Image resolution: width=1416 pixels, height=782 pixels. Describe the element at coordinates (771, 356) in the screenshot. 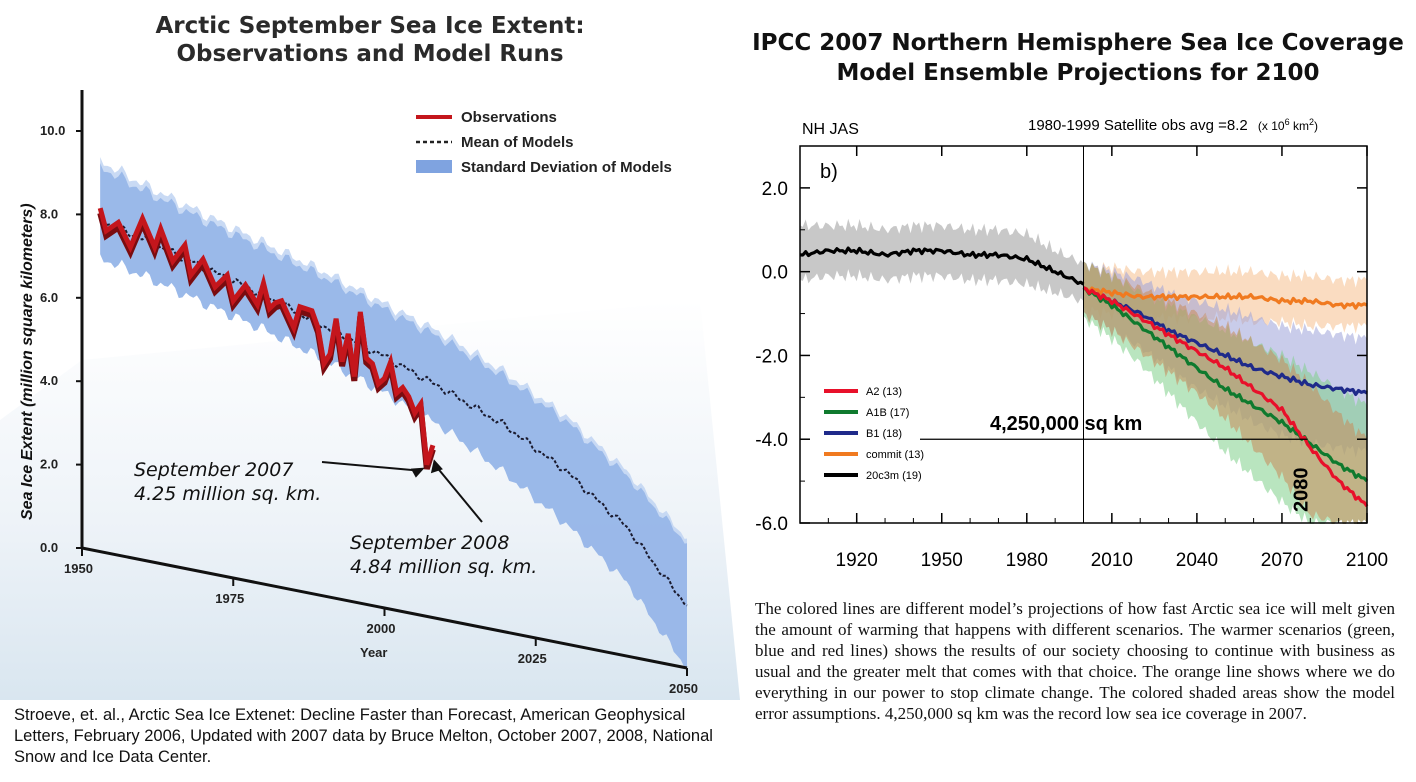

I see `right-y-tick-label: -2.0` at that location.